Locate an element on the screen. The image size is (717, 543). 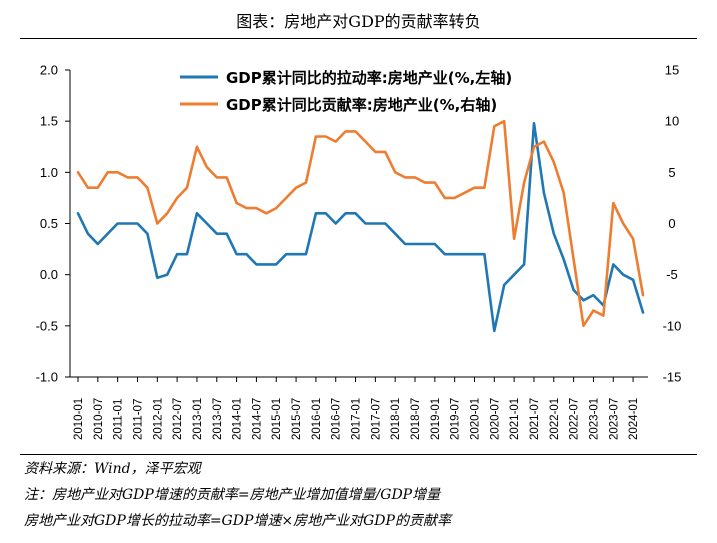
x-tick-label: 2021-07 is located at coordinates (535, 419).